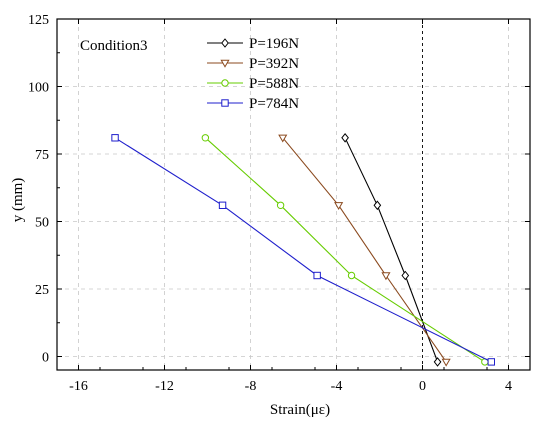  What do you see at coordinates (164, 386) in the screenshot?
I see `x-tick-label: -12` at bounding box center [164, 386].